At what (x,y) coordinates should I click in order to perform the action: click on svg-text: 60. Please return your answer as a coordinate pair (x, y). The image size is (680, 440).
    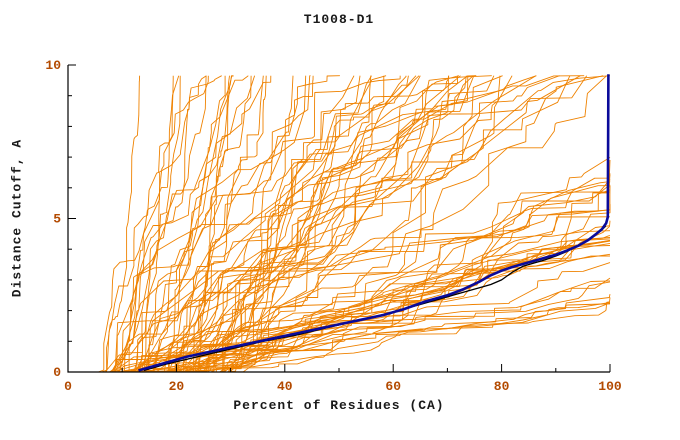
    Looking at the image, I should click on (393, 386).